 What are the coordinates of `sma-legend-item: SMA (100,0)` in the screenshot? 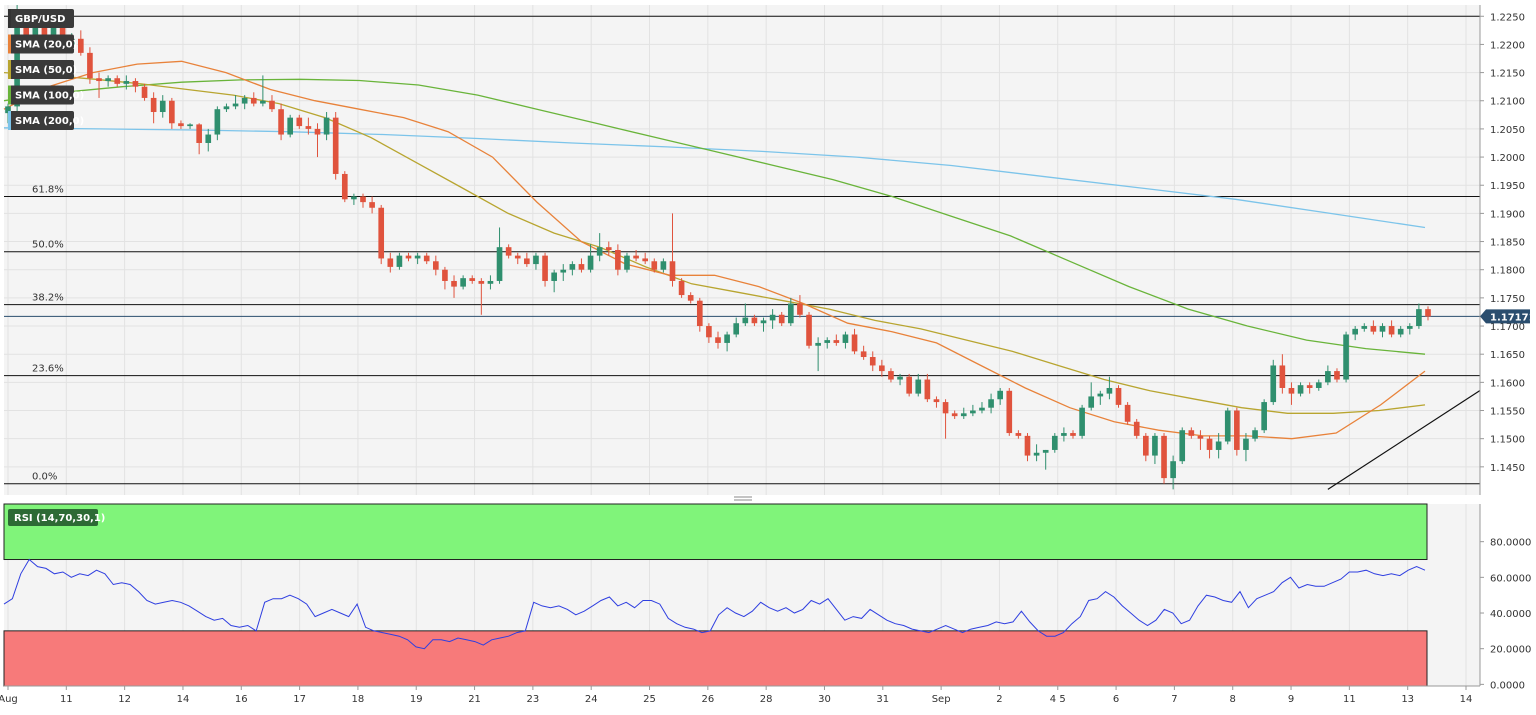 It's located at (46, 95).